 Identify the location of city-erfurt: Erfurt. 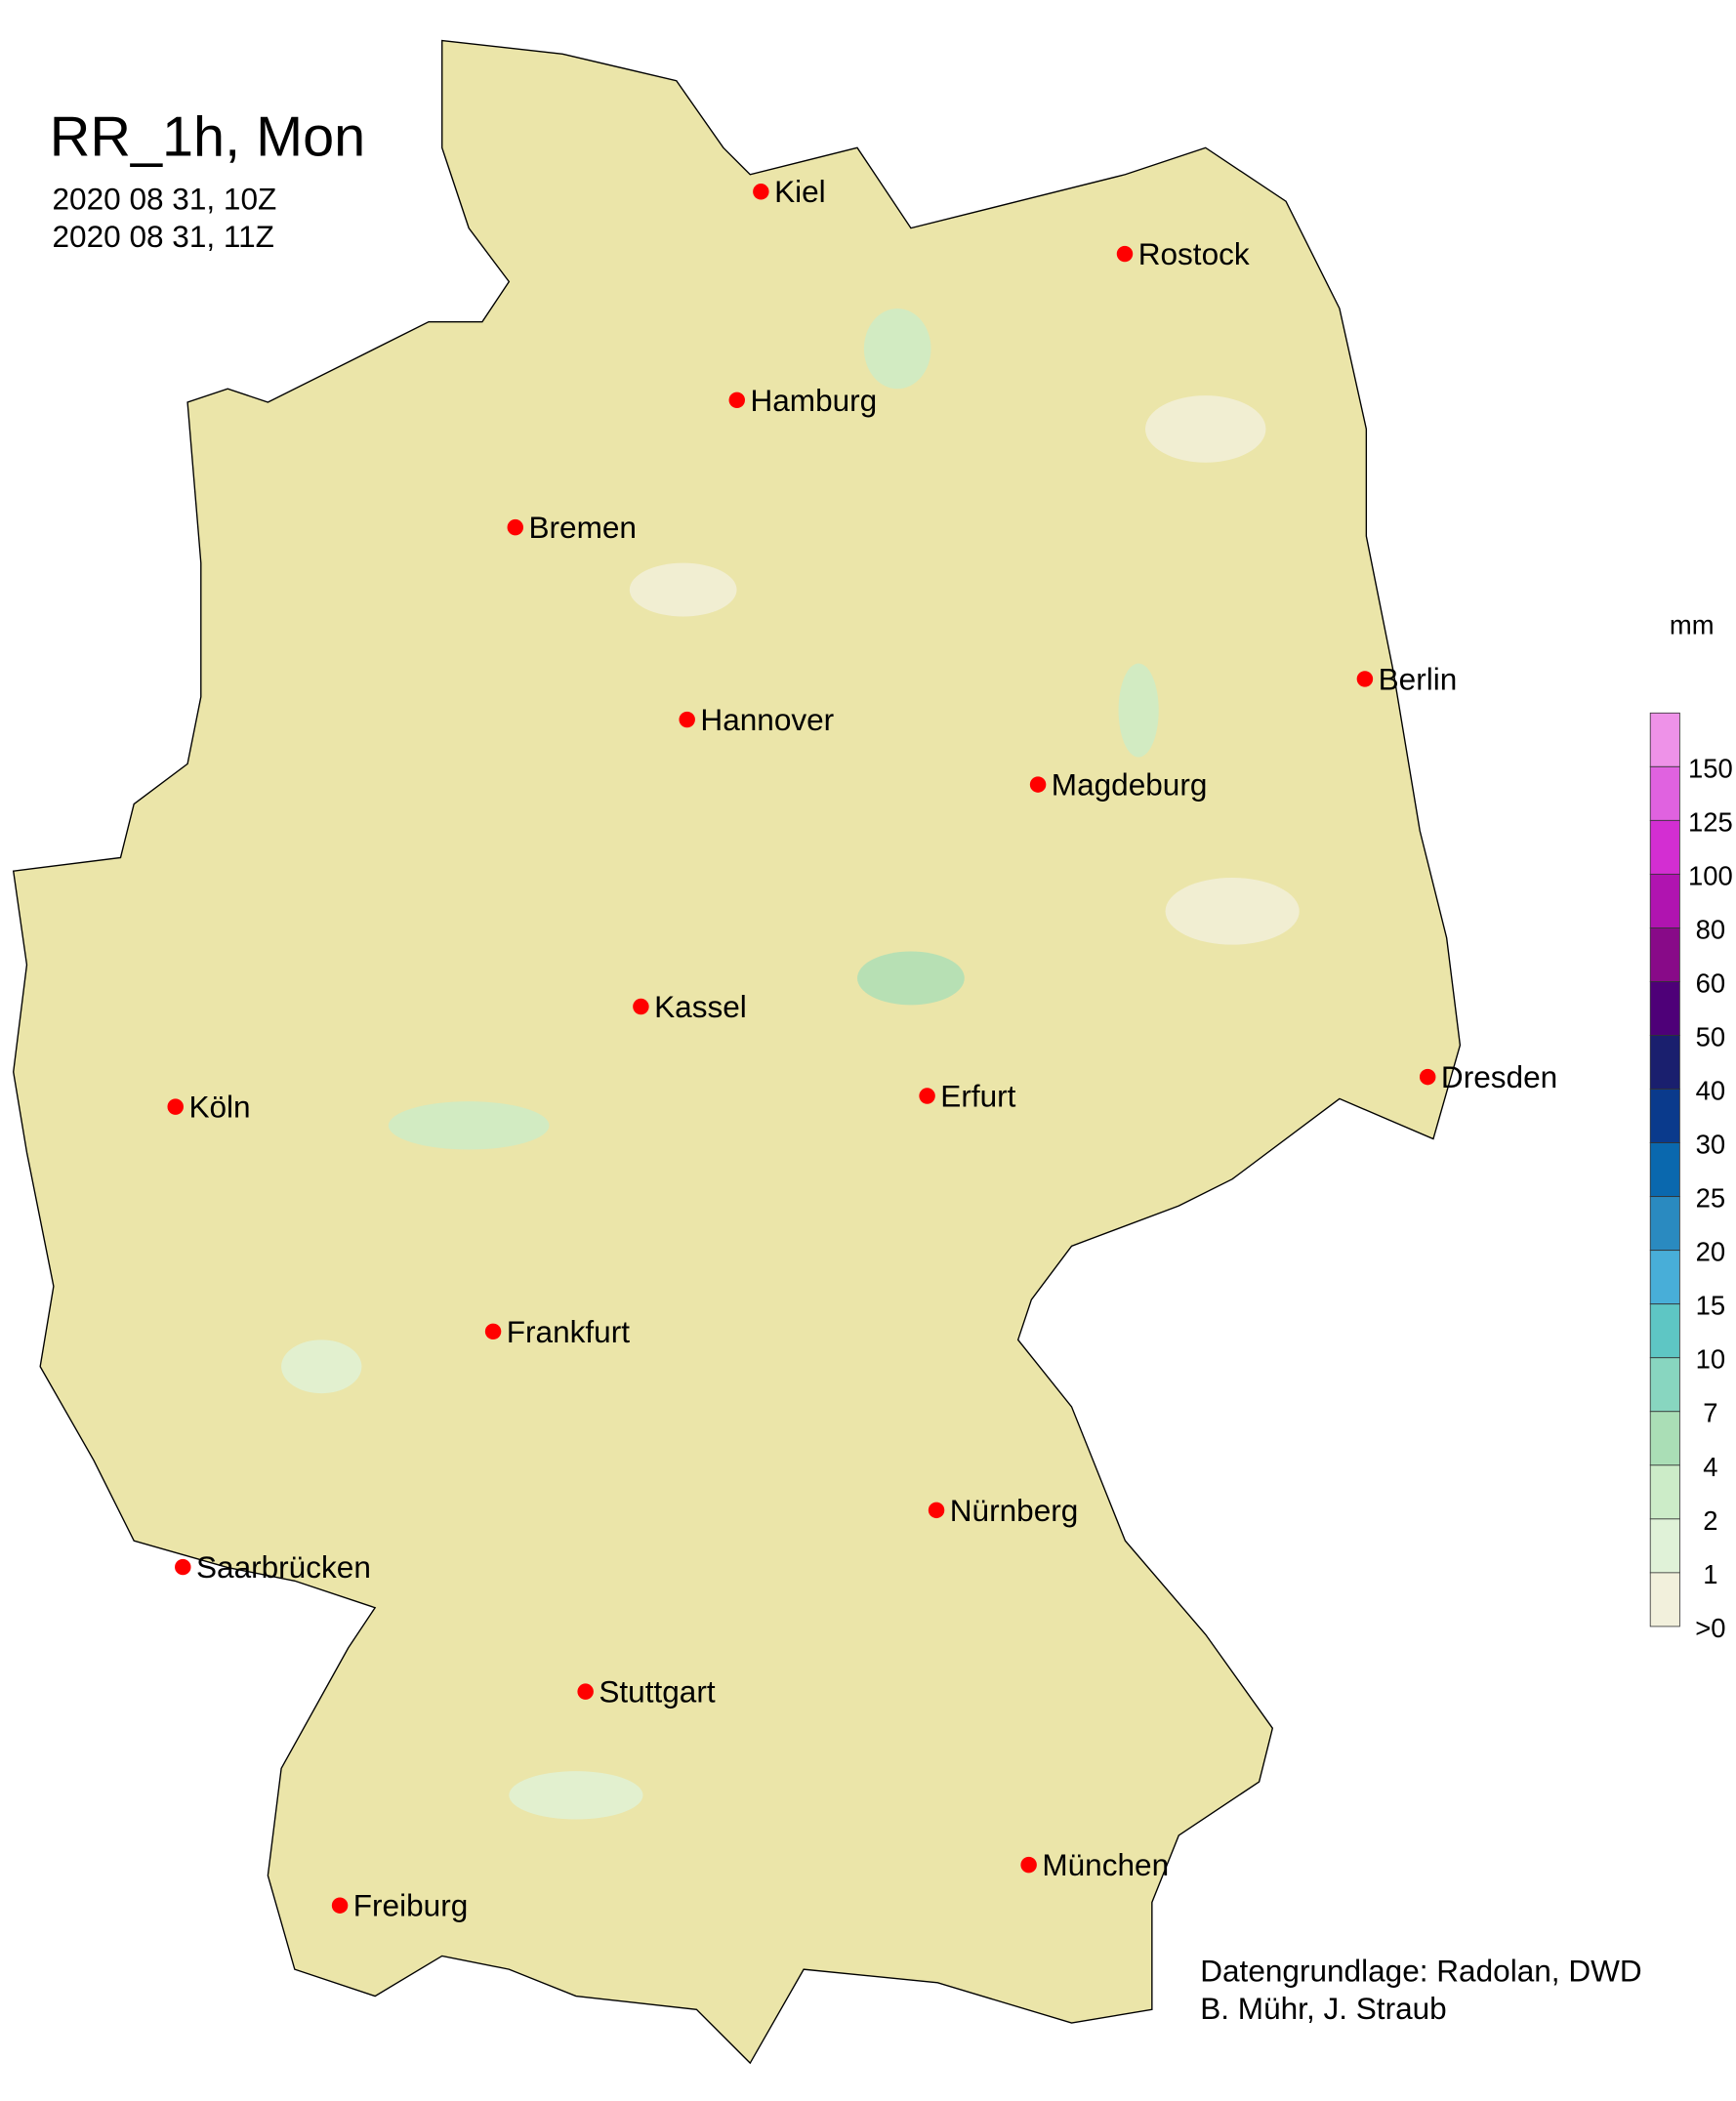
(967, 1097).